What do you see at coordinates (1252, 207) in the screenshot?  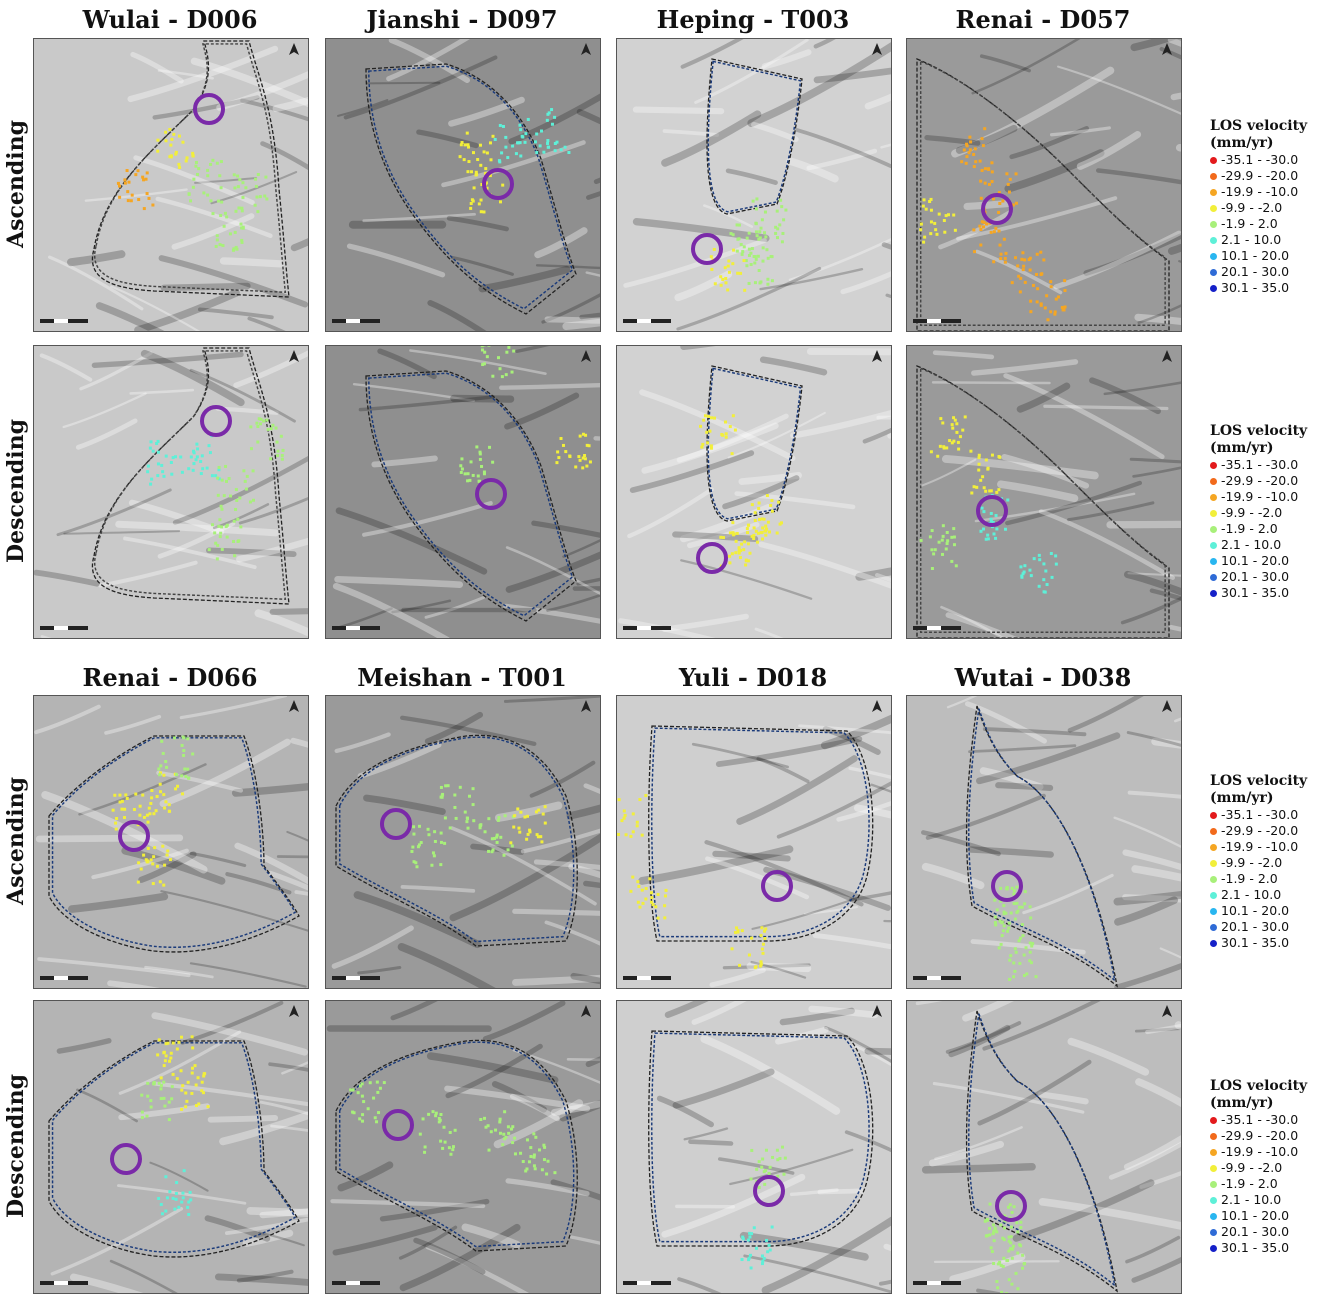 I see `legend-label: -9.9 - -2.0` at bounding box center [1252, 207].